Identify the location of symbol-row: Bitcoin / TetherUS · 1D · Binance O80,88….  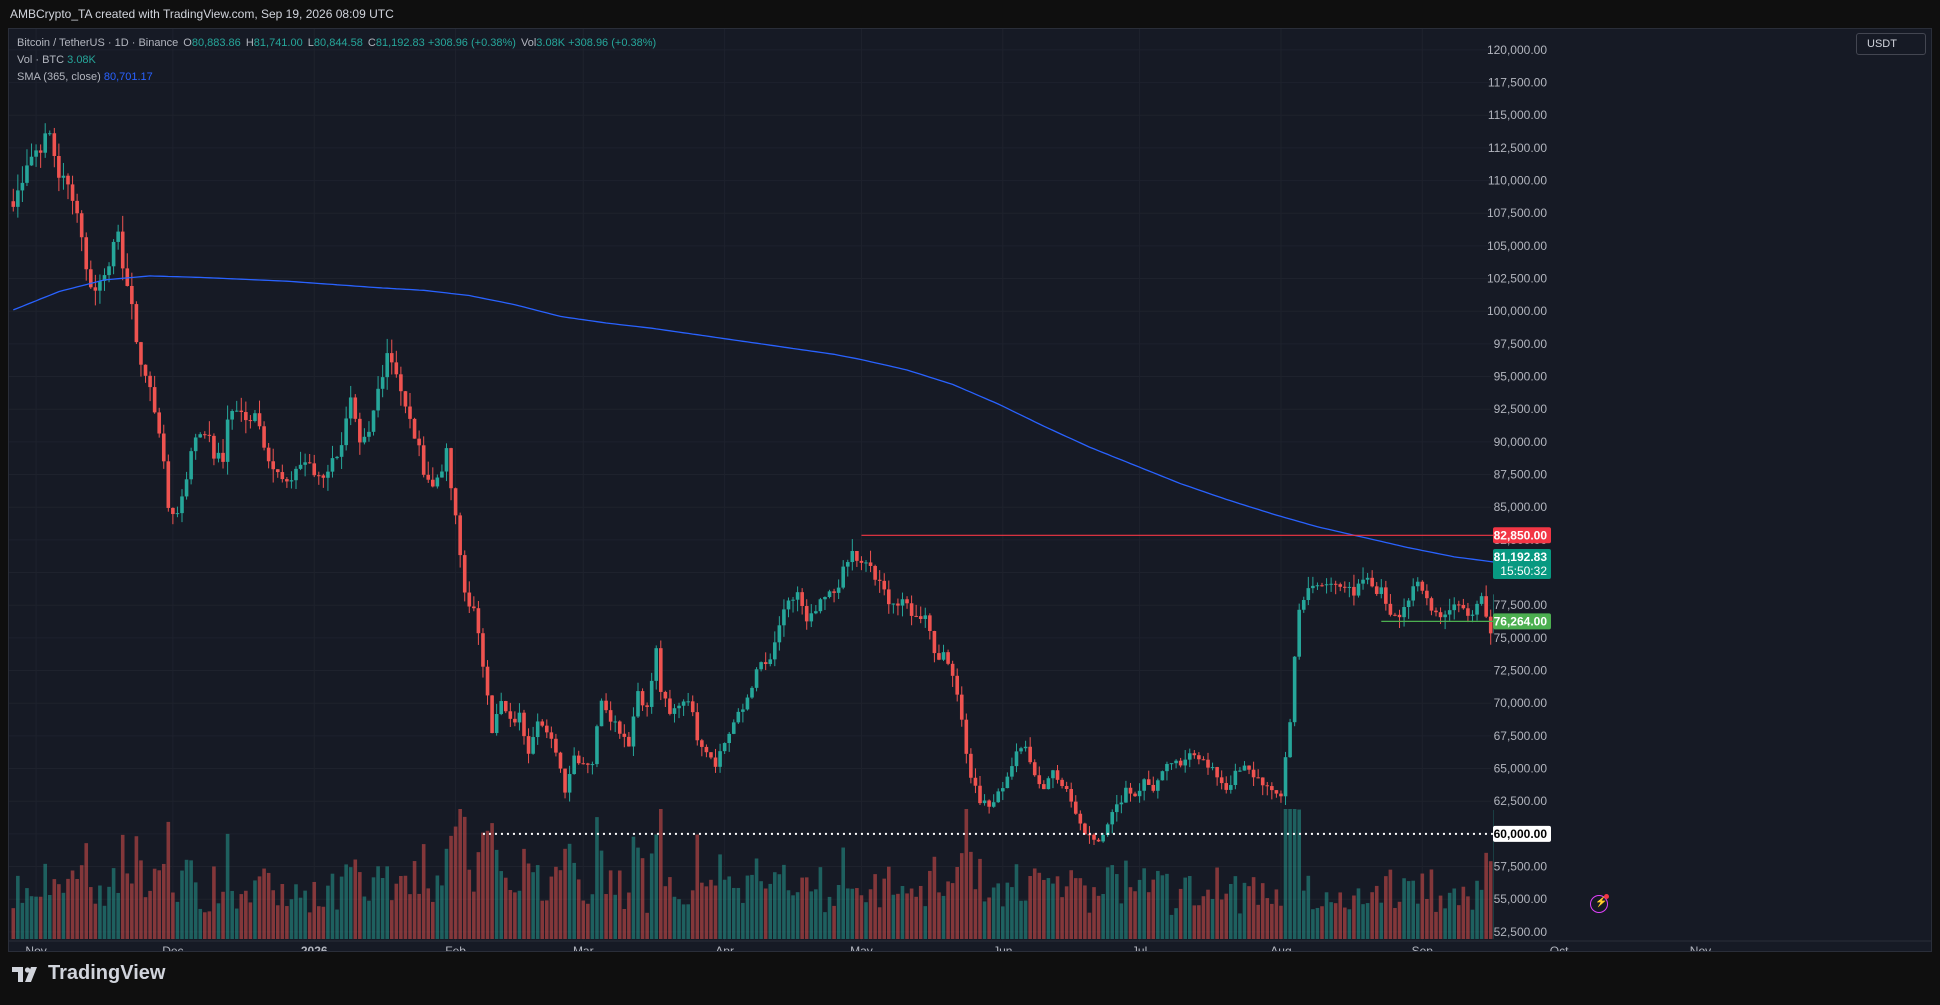
(336, 43).